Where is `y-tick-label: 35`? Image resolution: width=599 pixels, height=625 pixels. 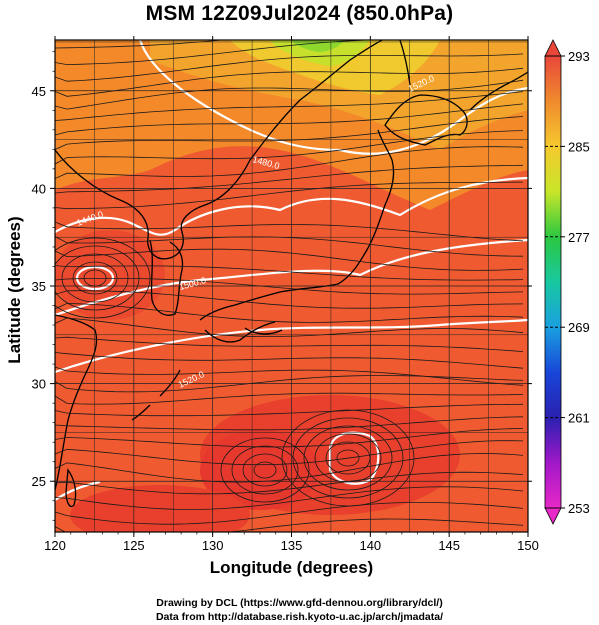
y-tick-label: 35 is located at coordinates (39, 286).